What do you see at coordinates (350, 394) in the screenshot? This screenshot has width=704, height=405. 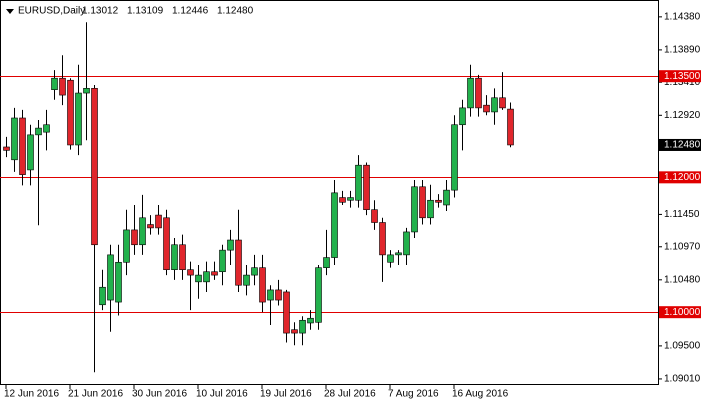 I see `x-tick-label: 28 Jul 2016` at bounding box center [350, 394].